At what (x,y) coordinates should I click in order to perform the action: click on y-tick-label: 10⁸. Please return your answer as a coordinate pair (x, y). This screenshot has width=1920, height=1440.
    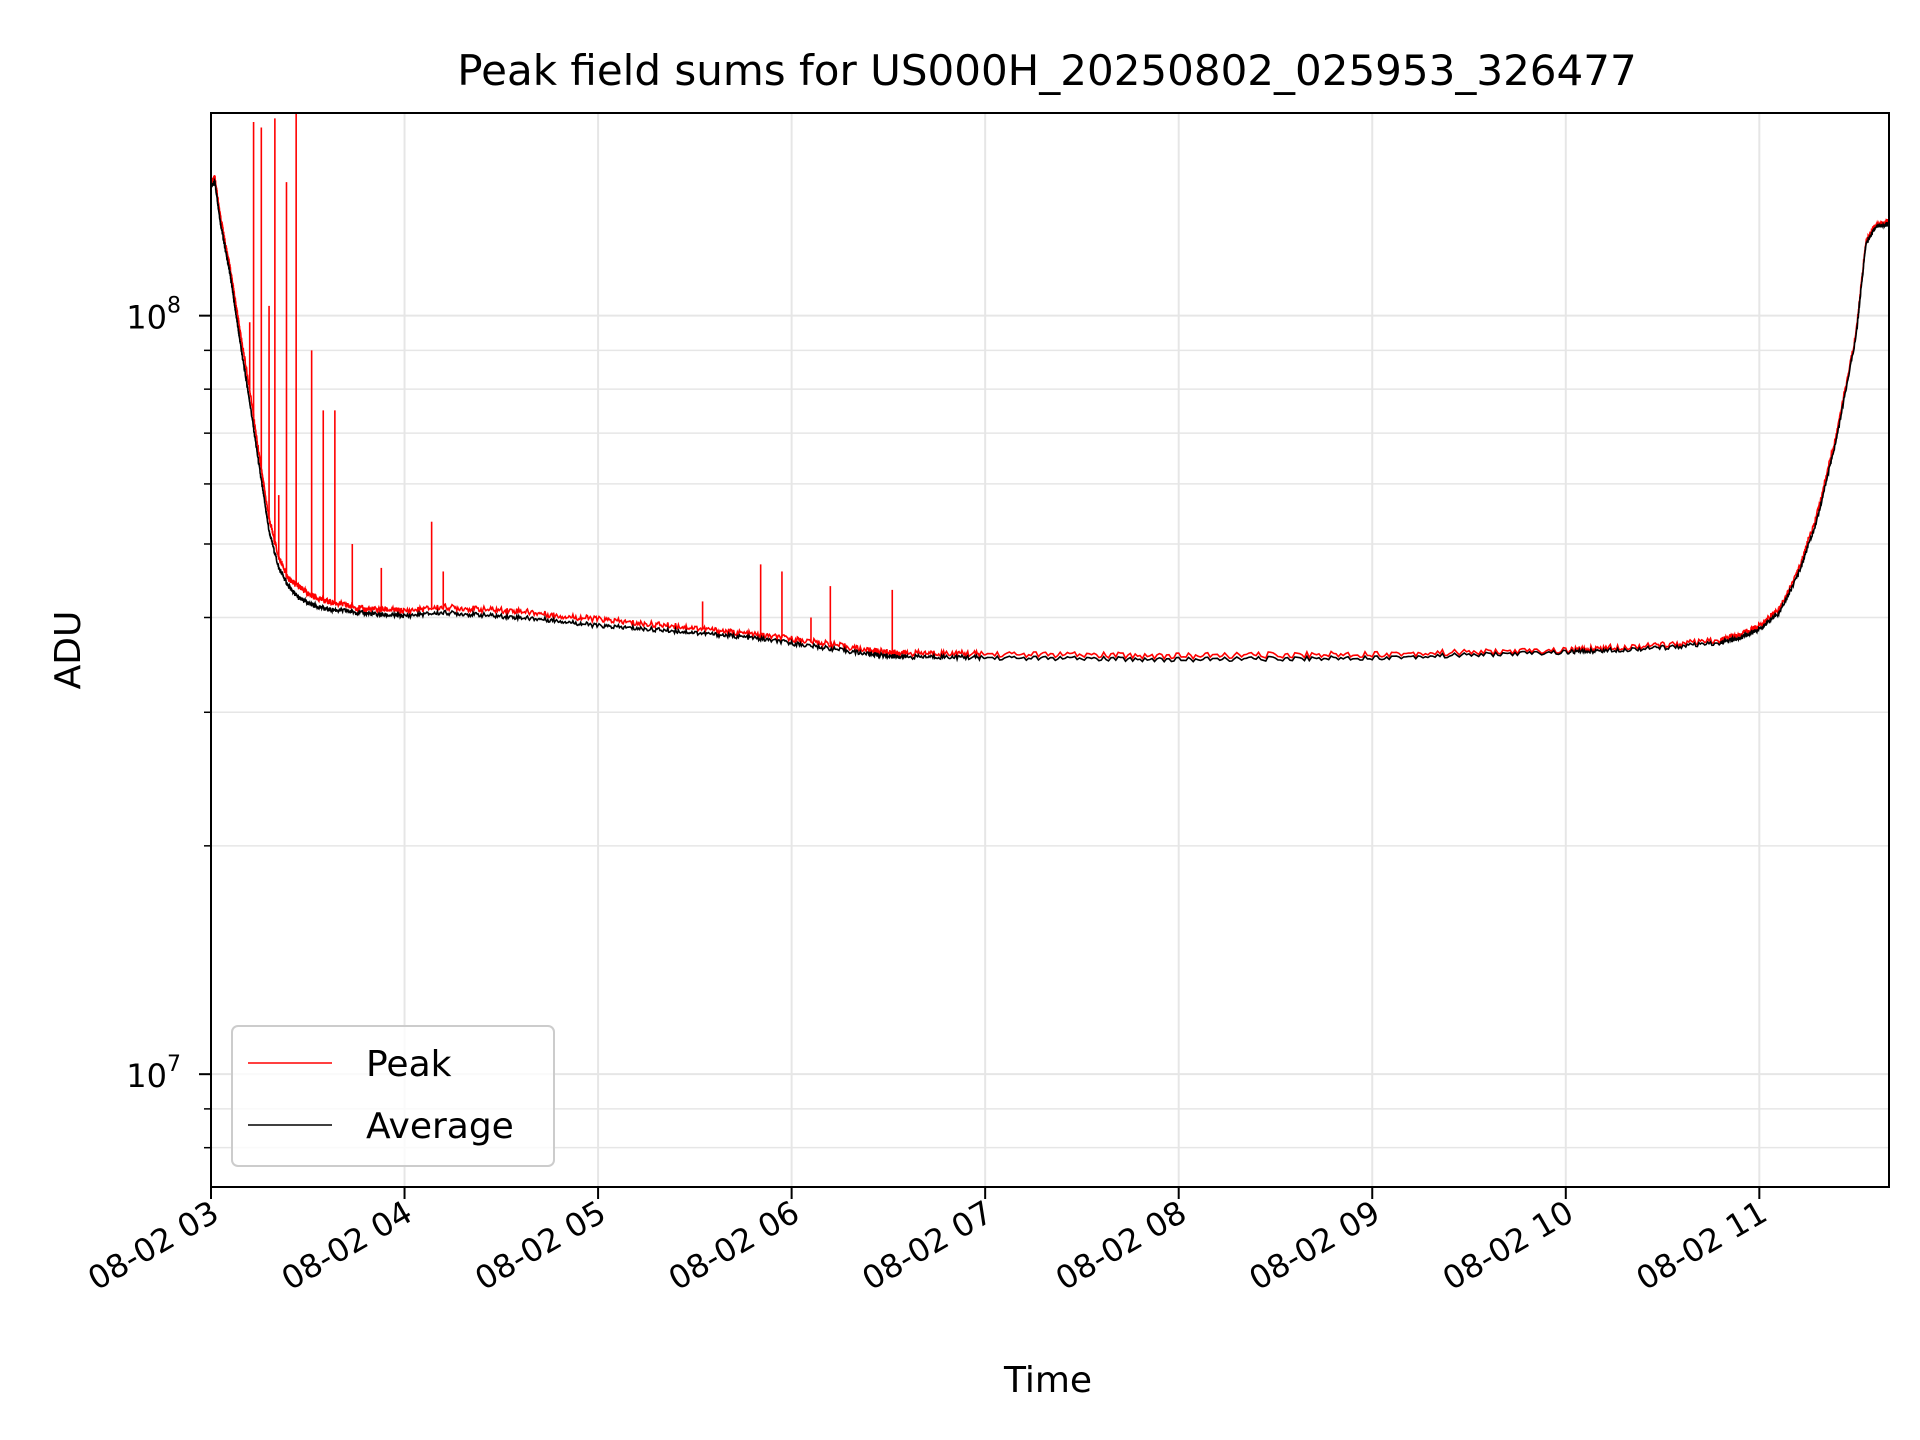
    Looking at the image, I should click on (153, 315).